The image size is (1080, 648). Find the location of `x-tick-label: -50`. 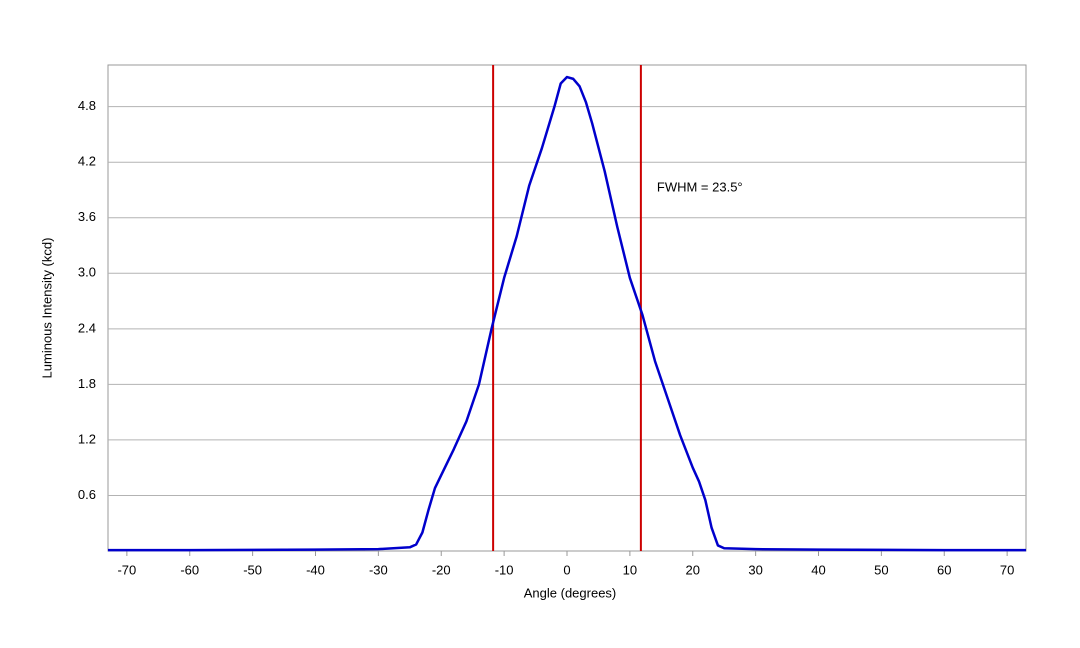

x-tick-label: -50 is located at coordinates (252, 569).